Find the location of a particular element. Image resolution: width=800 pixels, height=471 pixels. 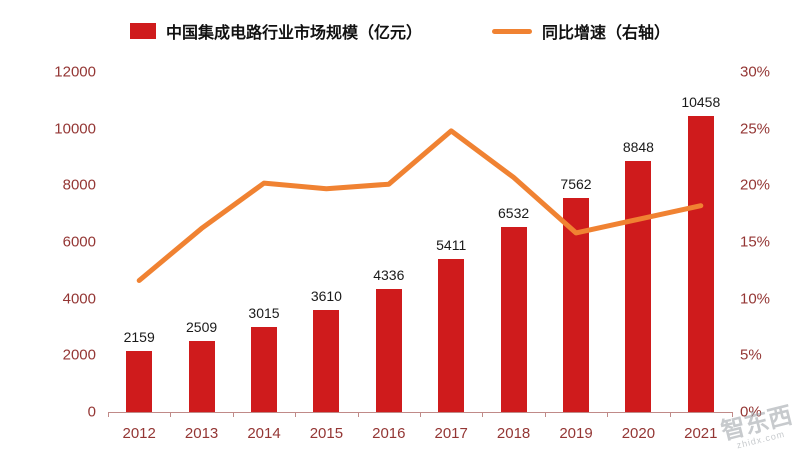

legend-item-growth-rate: 同比增速（右轴） is located at coordinates (581, 31).